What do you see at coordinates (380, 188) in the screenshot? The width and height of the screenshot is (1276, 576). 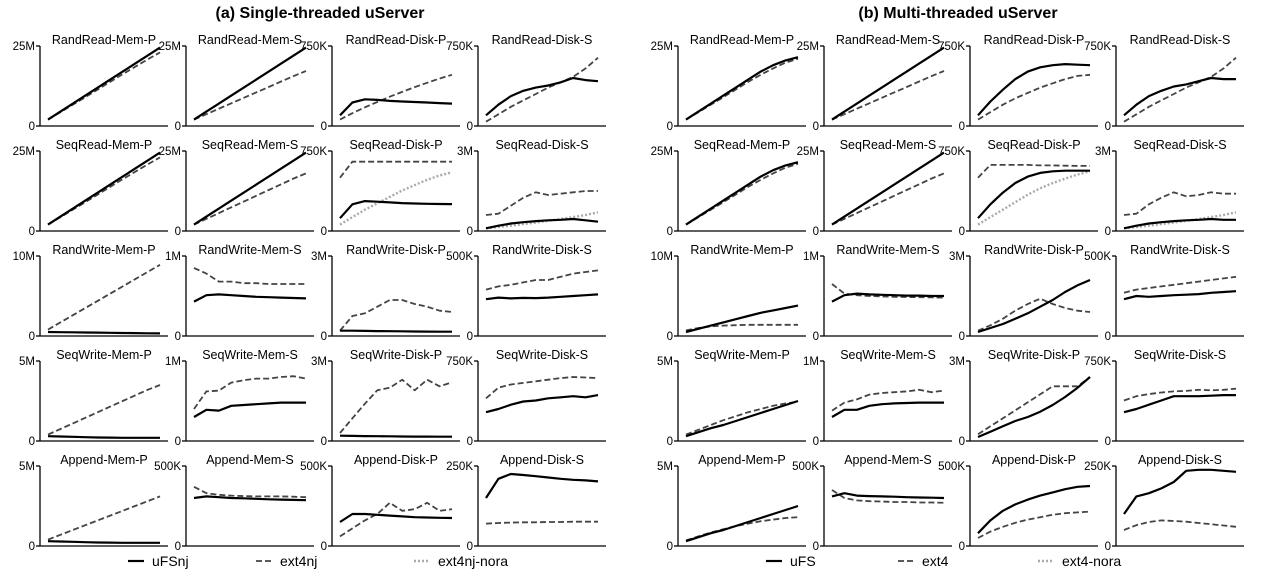 I see `panel-seqread-disk-p-a: 750K 0 SeqRead-Disk-P` at bounding box center [380, 188].